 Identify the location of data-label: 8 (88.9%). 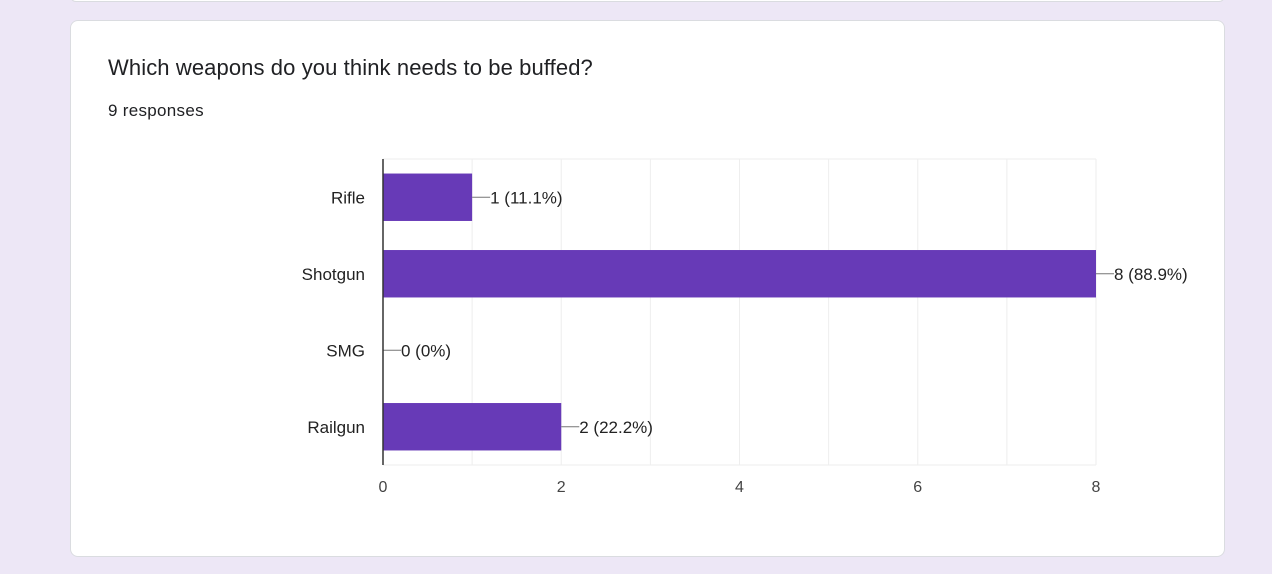
(1151, 274).